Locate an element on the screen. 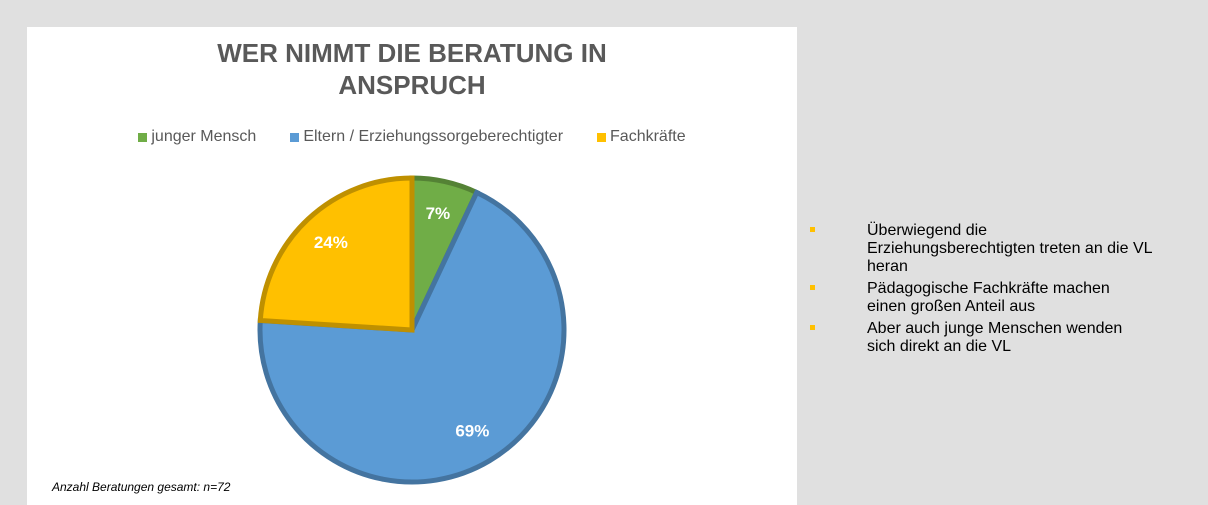 This screenshot has height=505, width=1208. data-label: 7% is located at coordinates (438, 213).